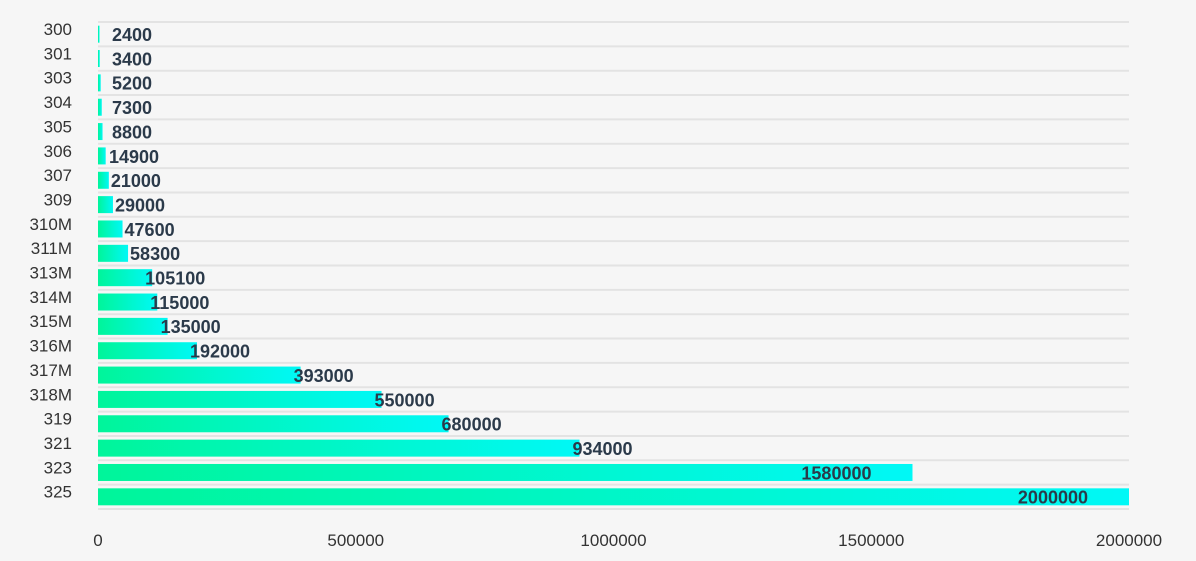 The image size is (1196, 561). What do you see at coordinates (147, 351) in the screenshot?
I see `bar-316M` at bounding box center [147, 351].